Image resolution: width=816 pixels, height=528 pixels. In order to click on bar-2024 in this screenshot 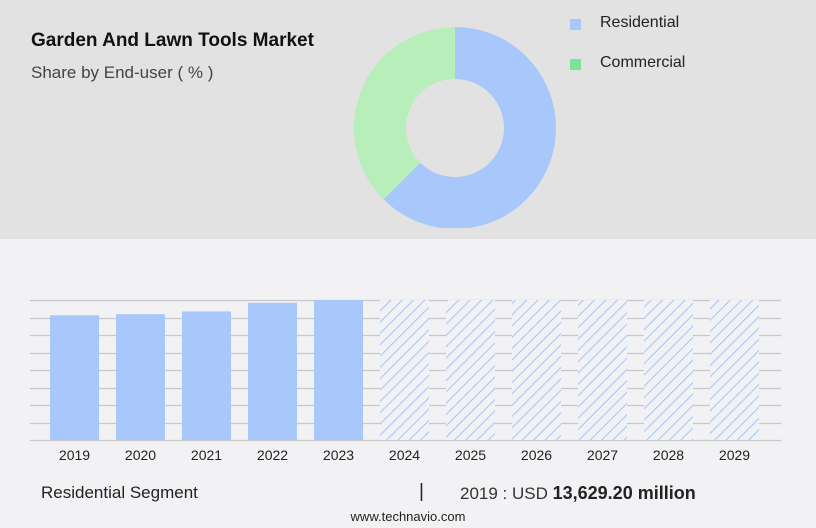, I will do `click(404, 370)`.